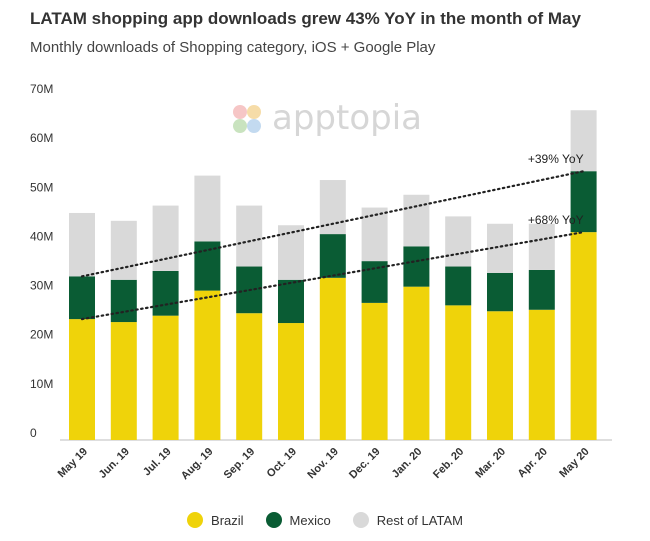  I want to click on trend-line-68-yoy, so click(332, 276).